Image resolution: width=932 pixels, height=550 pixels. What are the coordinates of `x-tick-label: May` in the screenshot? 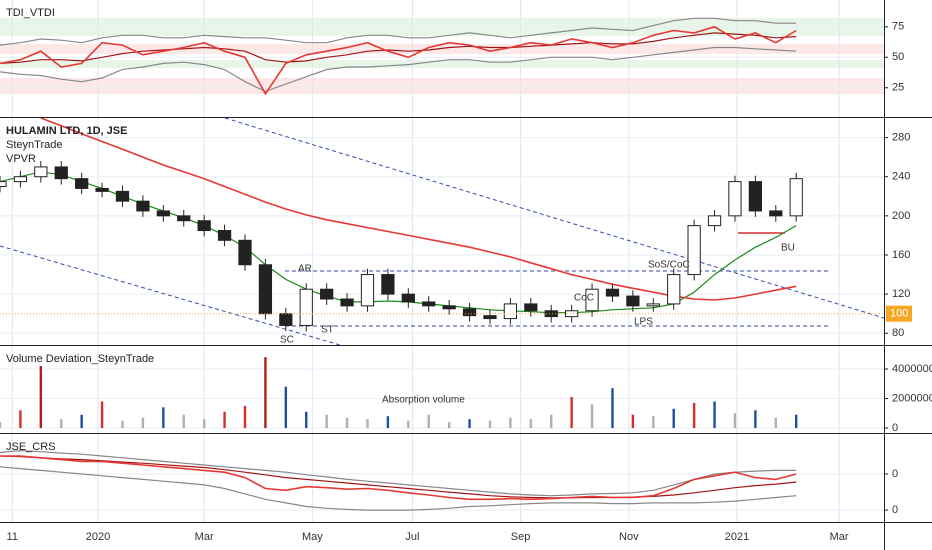 It's located at (312, 537).